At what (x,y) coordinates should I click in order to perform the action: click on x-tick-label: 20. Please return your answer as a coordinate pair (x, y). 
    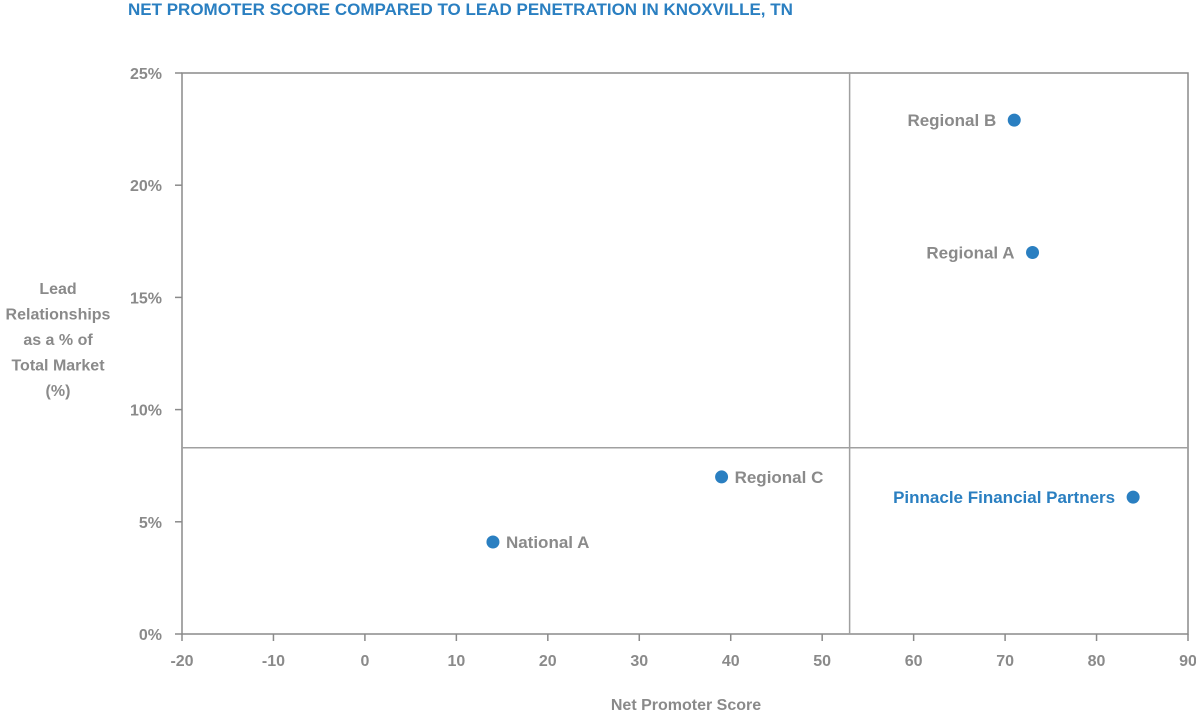
    Looking at the image, I should click on (548, 661).